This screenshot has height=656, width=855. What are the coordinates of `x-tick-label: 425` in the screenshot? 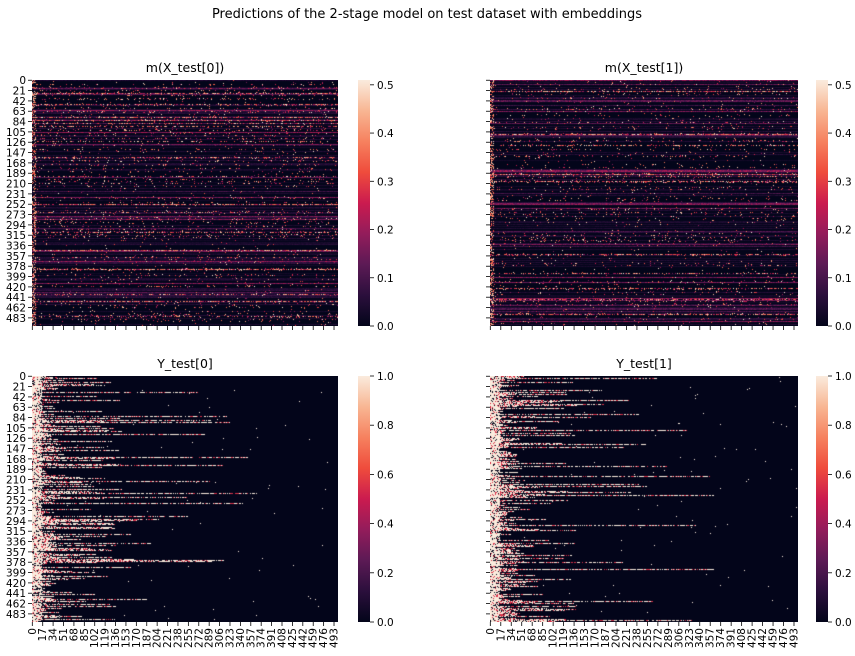 It's located at (753, 638).